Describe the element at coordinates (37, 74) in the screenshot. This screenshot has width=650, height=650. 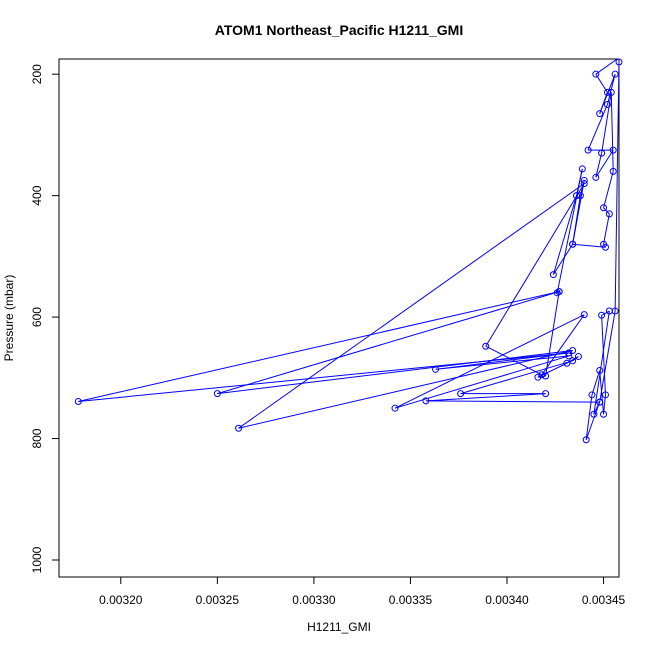
I see `y-tick-label: 200` at that location.